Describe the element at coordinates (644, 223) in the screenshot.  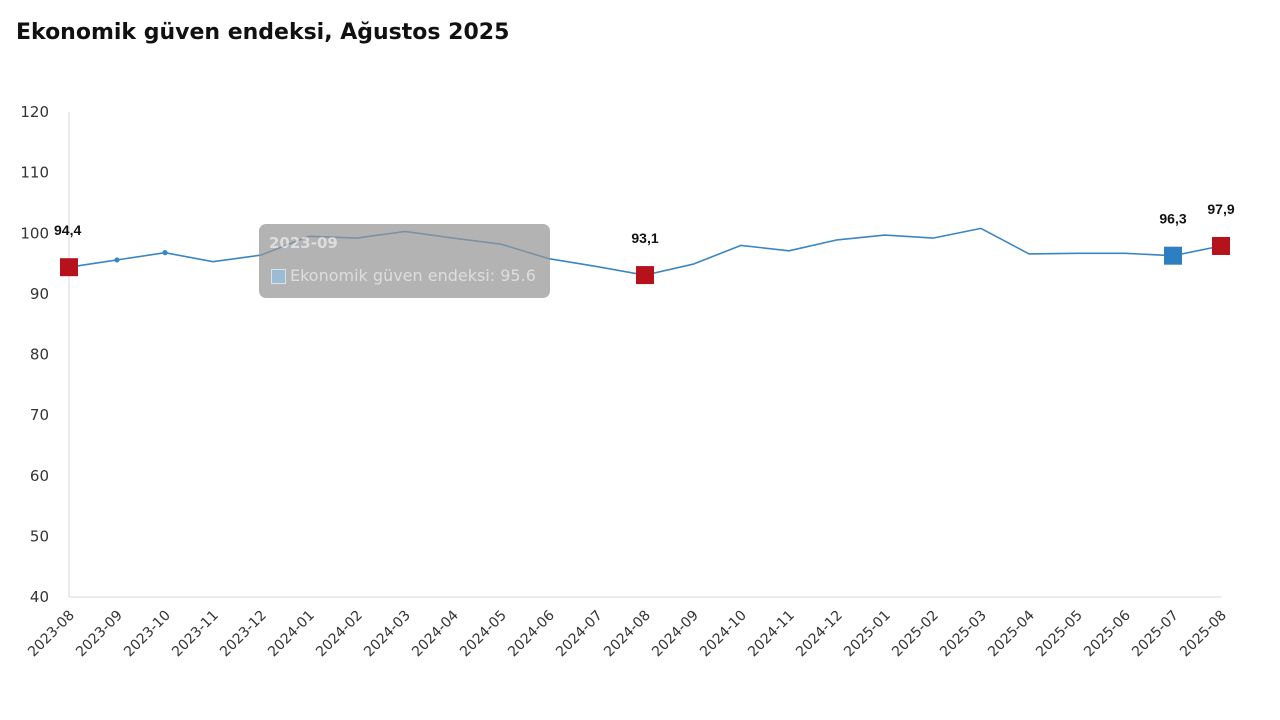
I see `data-labels-group: 94,4 93,1 96,3 97,9` at that location.